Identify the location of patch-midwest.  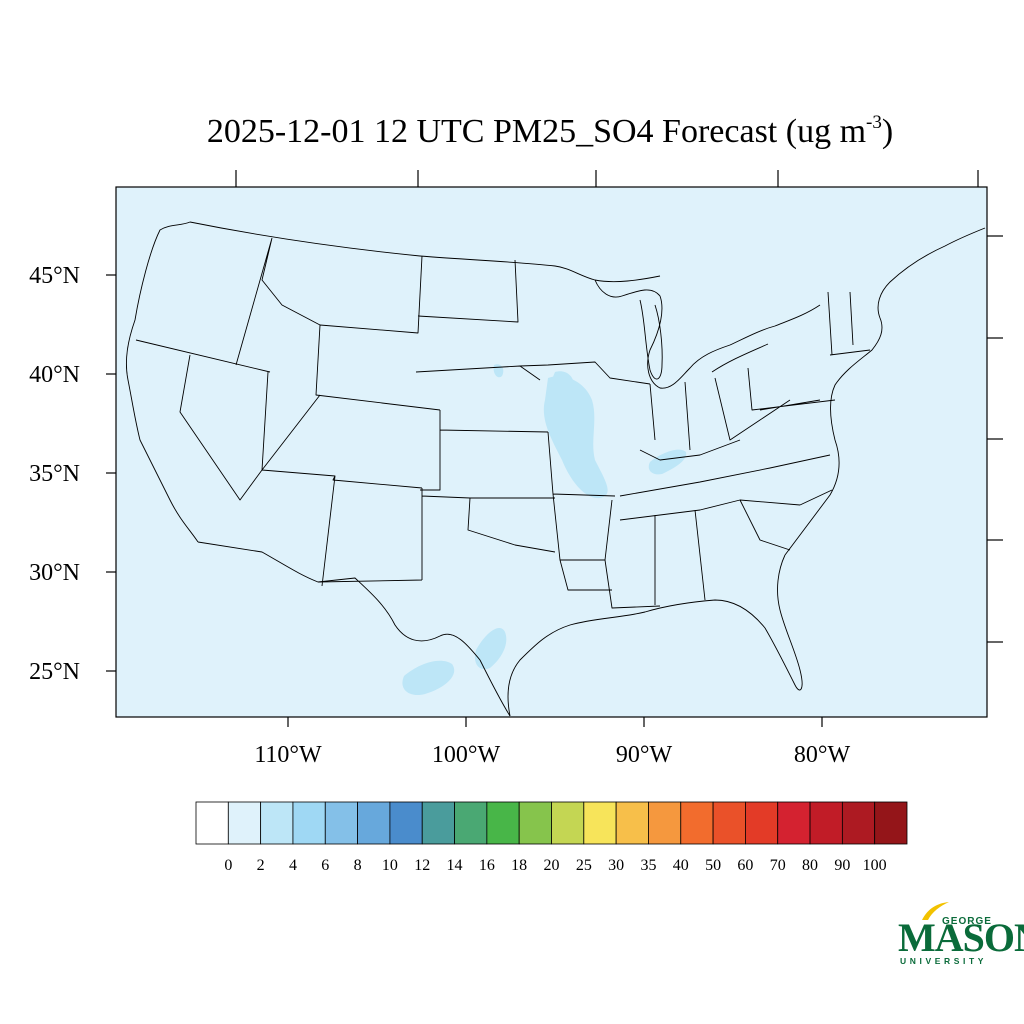
(575, 437).